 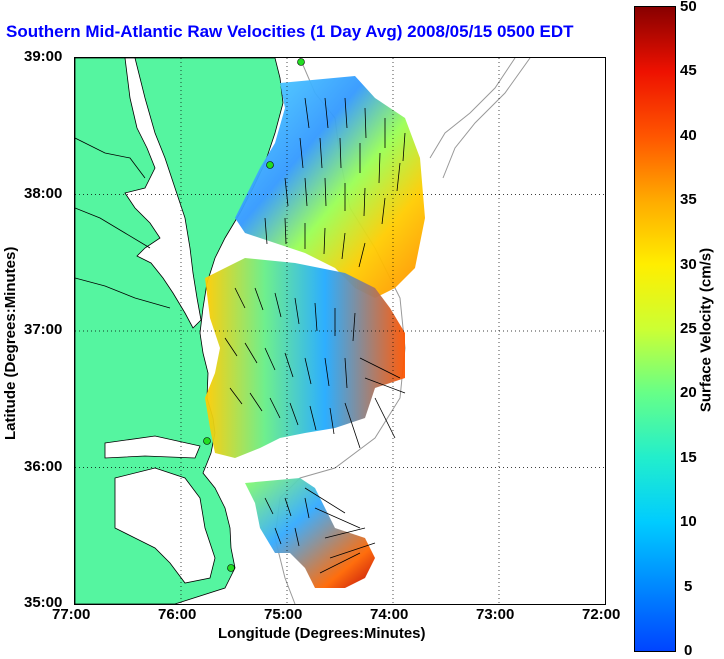 What do you see at coordinates (688, 521) in the screenshot?
I see `colorbar-tick-label: 10` at bounding box center [688, 521].